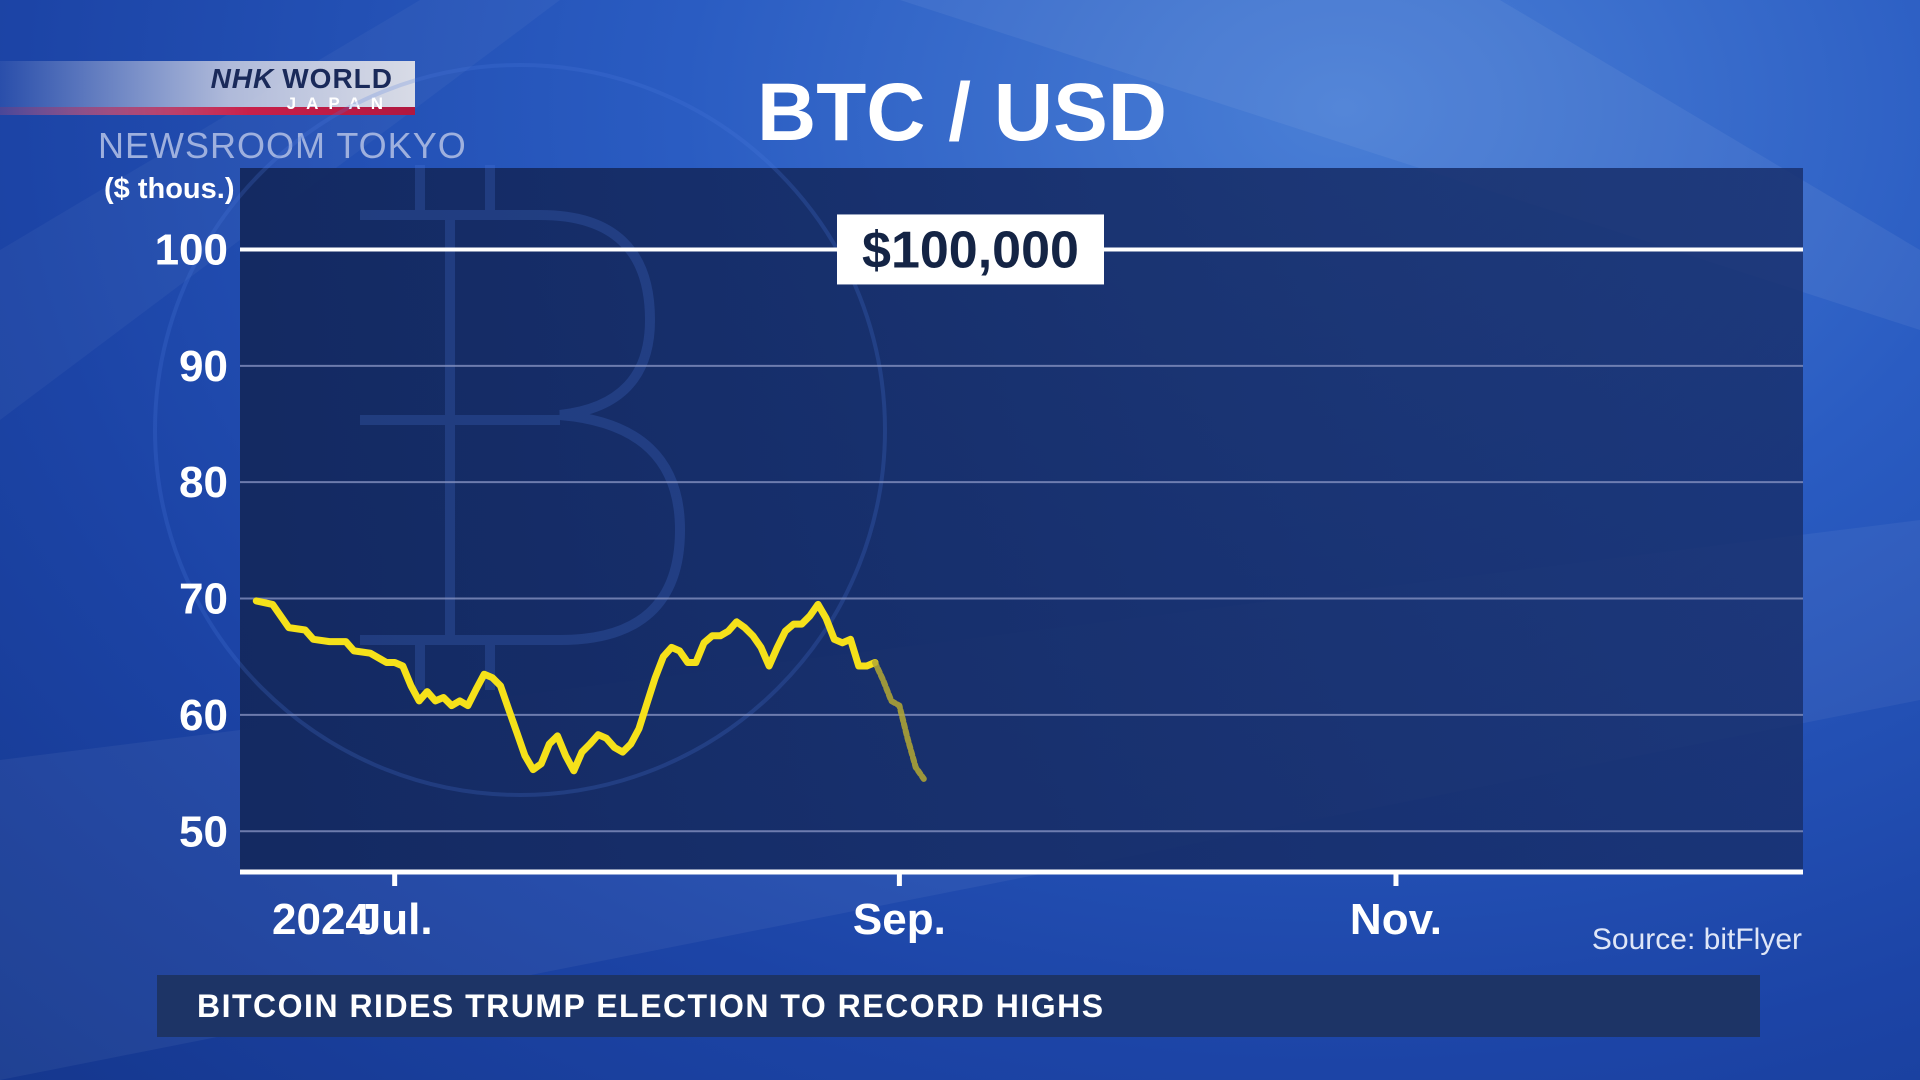 Image resolution: width=1920 pixels, height=1080 pixels. I want to click on program-name: NEWSROOM TOKYO, so click(282, 145).